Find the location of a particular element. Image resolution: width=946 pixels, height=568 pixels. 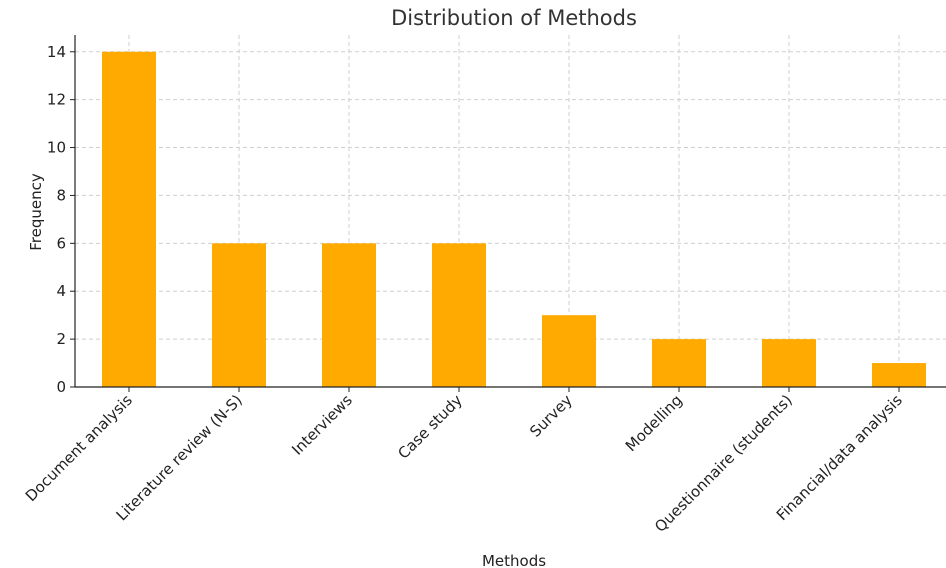

y-axis-label: Frequency is located at coordinates (36, 212).